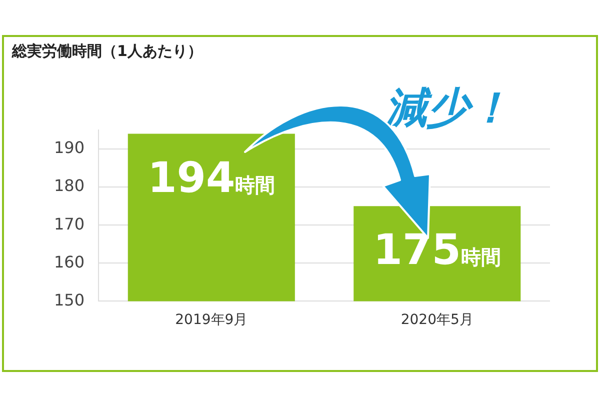 This screenshot has width=600, height=400. What do you see at coordinates (69, 300) in the screenshot?
I see `y-tick-label: 150` at bounding box center [69, 300].